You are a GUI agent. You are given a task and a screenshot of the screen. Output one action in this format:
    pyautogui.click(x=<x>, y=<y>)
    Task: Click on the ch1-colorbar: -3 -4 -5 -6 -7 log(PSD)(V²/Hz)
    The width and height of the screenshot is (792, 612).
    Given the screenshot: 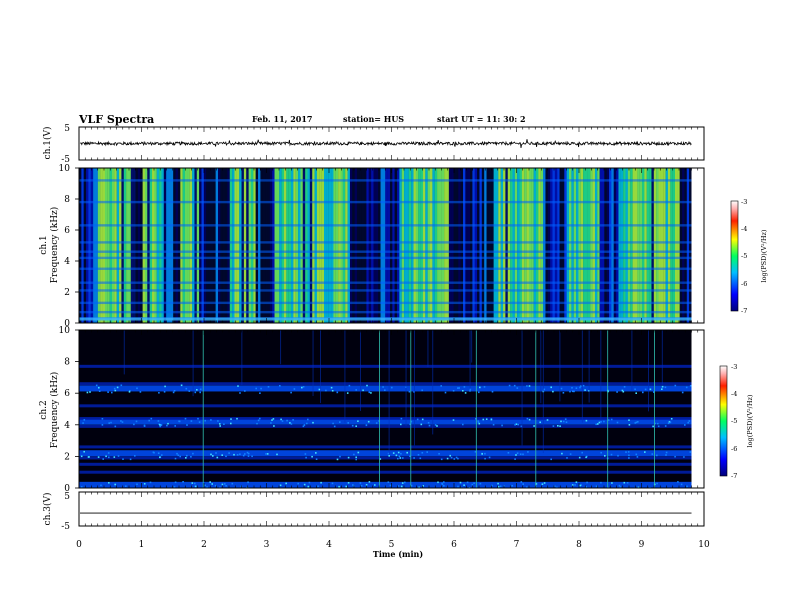 What is the action you would take?
    pyautogui.click(x=749, y=256)
    